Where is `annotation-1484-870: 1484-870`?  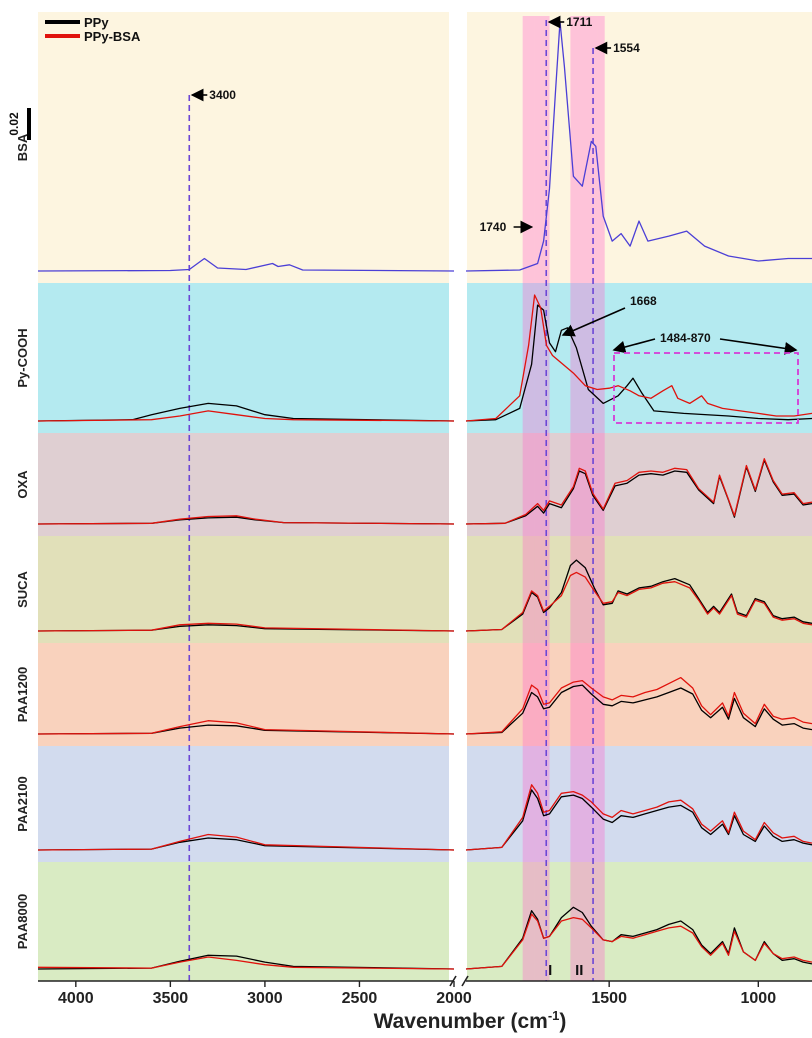 annotation-1484-870: 1484-870 is located at coordinates (685, 338).